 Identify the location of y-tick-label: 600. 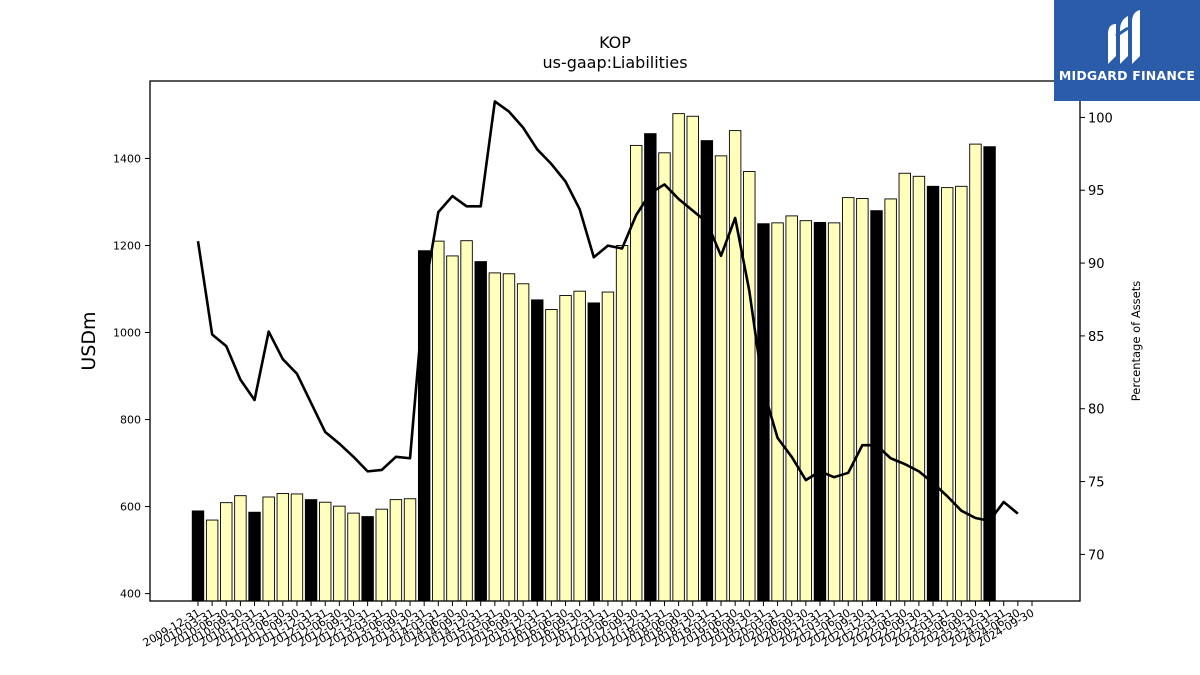
(130, 507).